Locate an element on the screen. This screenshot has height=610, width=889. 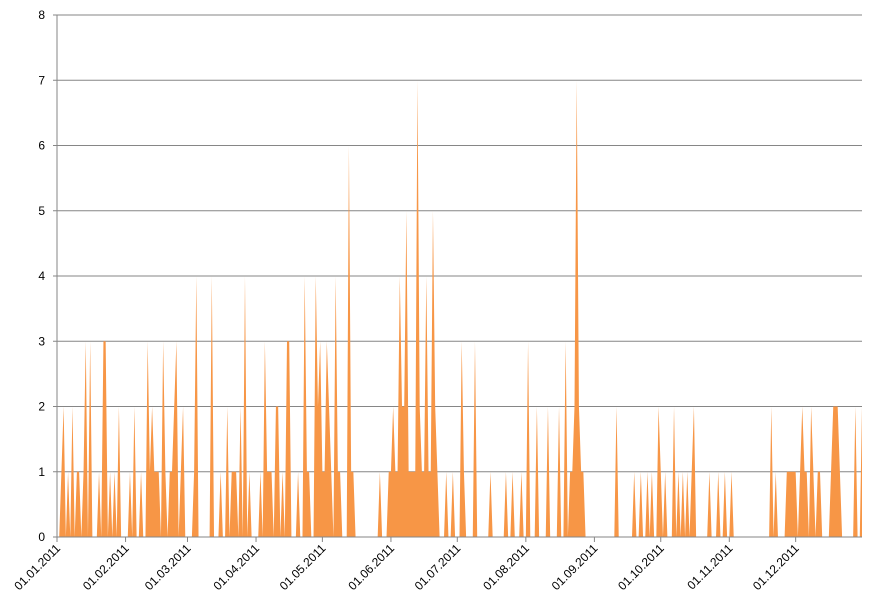
y-tick-label: 8 is located at coordinates (41, 15).